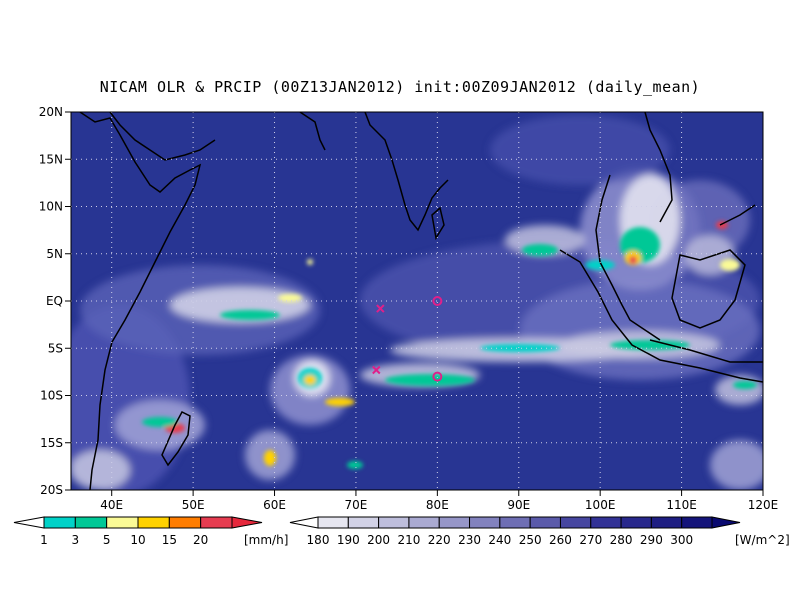 The height and width of the screenshot is (600, 800). What do you see at coordinates (54, 254) in the screenshot?
I see `lat-tick-label: 5N` at bounding box center [54, 254].